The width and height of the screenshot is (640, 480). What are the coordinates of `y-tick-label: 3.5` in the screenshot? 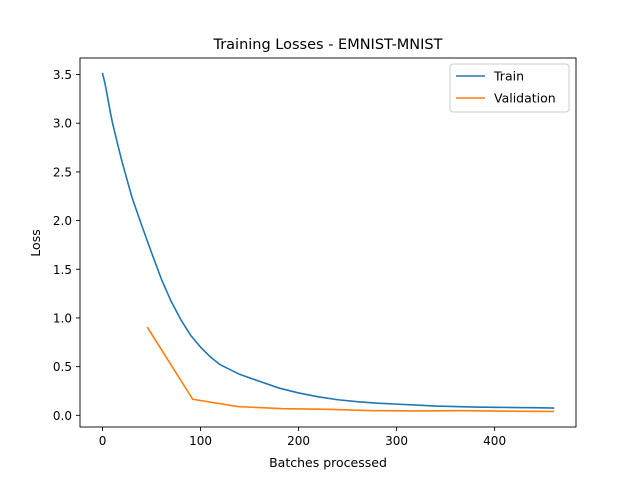 It's located at (62, 75).